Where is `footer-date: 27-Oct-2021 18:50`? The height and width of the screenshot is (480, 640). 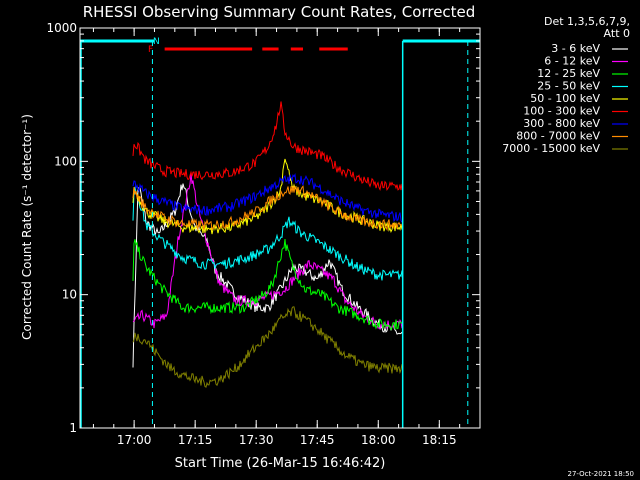
footer-date: 27-Oct-2021 18:50 is located at coordinates (601, 474).